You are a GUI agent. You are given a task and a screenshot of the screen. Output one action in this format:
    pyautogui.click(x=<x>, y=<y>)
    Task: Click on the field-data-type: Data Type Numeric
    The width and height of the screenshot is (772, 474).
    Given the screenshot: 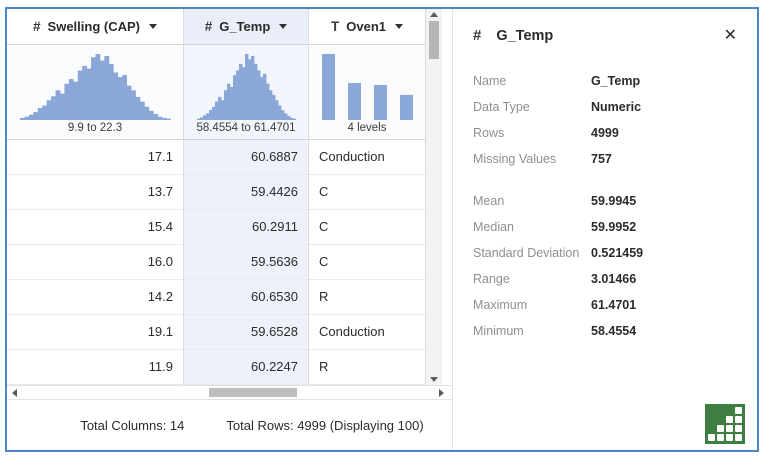 What is the action you would take?
    pyautogui.click(x=605, y=107)
    